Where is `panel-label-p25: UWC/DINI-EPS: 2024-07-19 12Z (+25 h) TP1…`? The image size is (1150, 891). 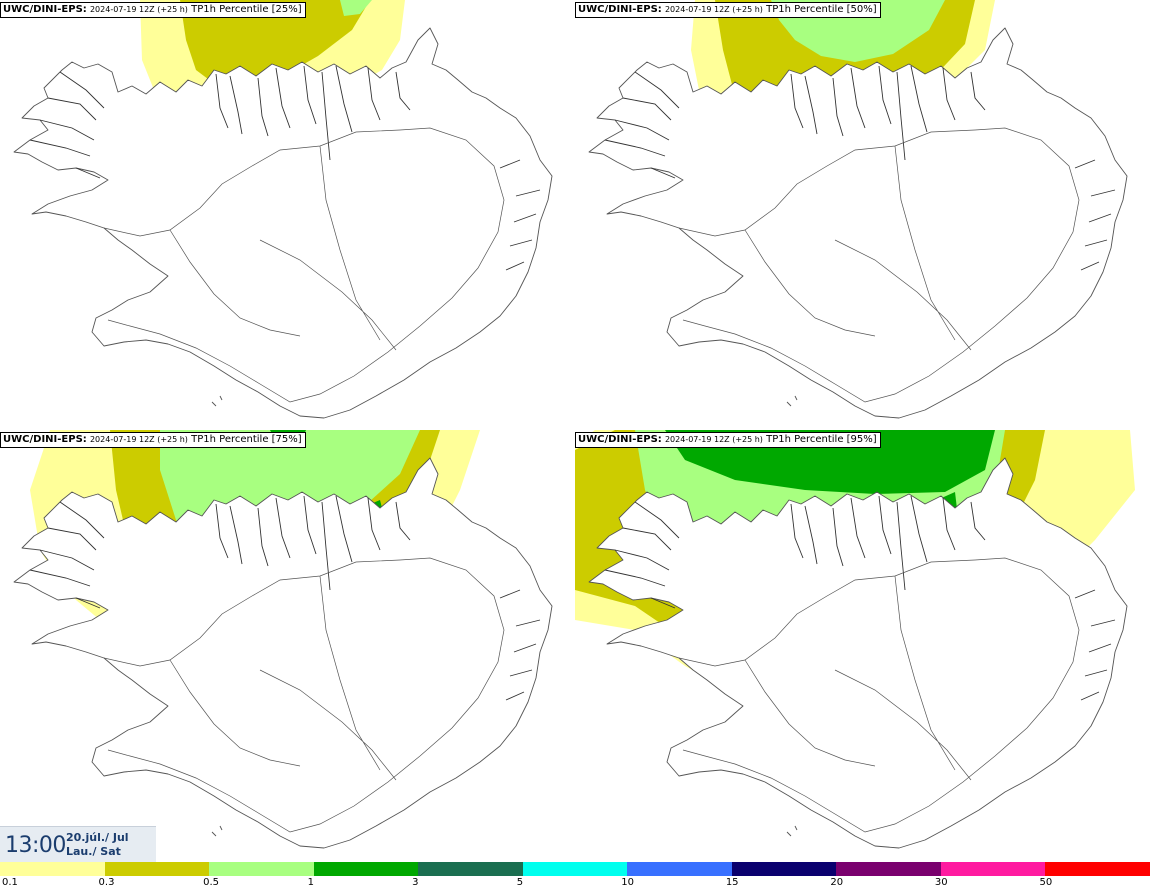
panel-label-p25: UWC/DINI-EPS: 2024-07-19 12Z (+25 h) TP1… is located at coordinates (153, 10).